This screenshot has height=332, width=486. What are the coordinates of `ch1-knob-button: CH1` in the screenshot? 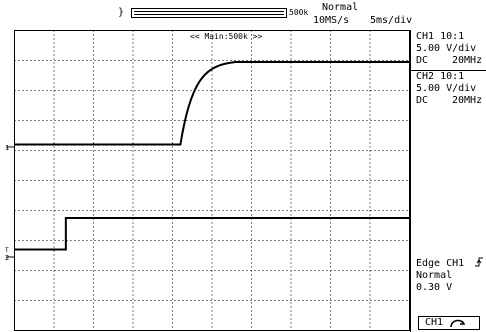 It's located at (449, 323).